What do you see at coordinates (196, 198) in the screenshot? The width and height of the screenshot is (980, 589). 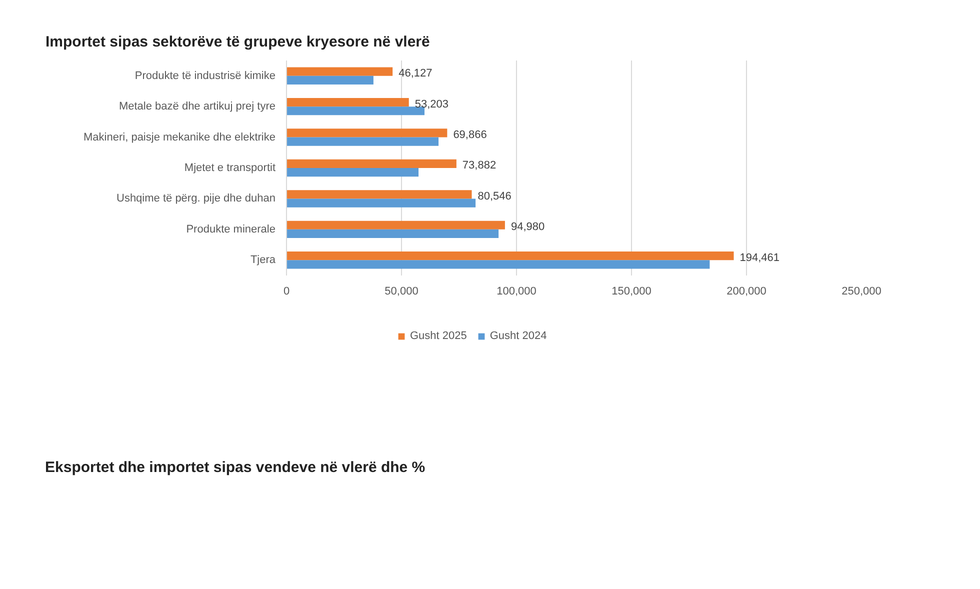 I see `y-tick-label: Ushqime të përg. pije dhe duhan` at bounding box center [196, 198].